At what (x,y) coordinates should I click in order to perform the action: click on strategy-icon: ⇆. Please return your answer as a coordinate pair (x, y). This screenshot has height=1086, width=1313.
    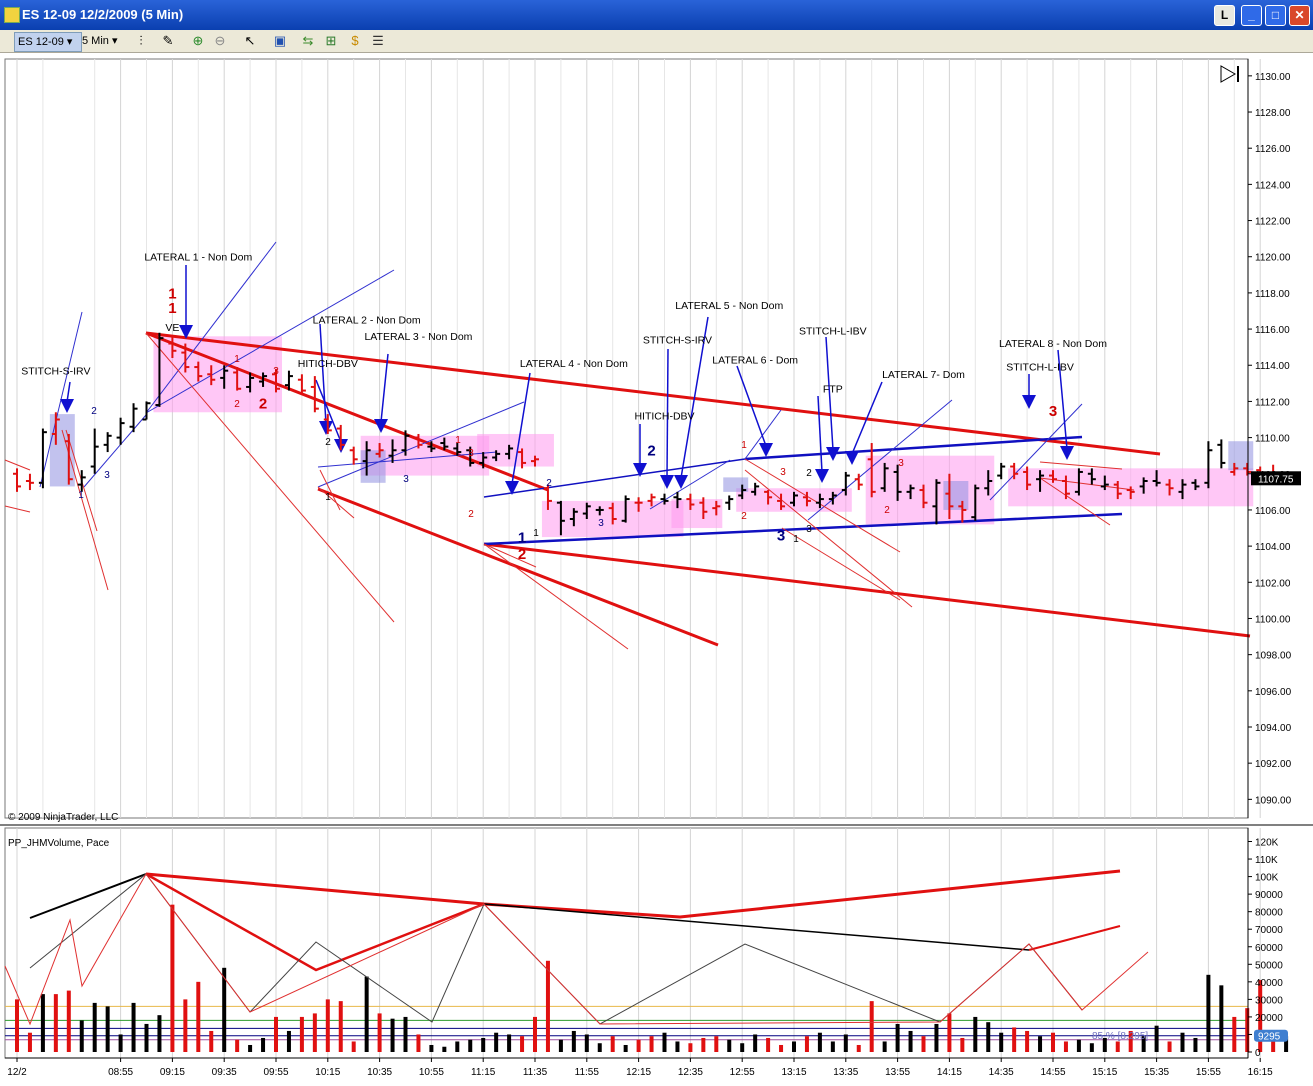
    Looking at the image, I should click on (308, 40).